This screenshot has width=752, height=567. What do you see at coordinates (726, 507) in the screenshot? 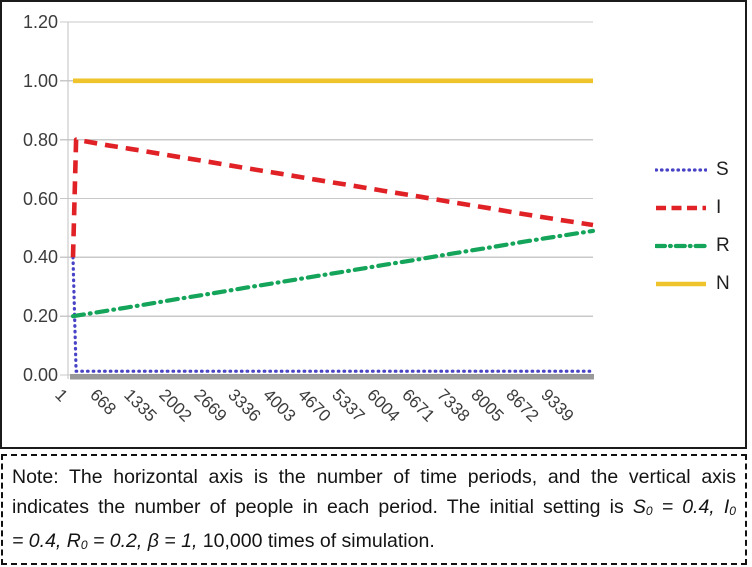
I see `note-text-segment: I` at bounding box center [726, 507].